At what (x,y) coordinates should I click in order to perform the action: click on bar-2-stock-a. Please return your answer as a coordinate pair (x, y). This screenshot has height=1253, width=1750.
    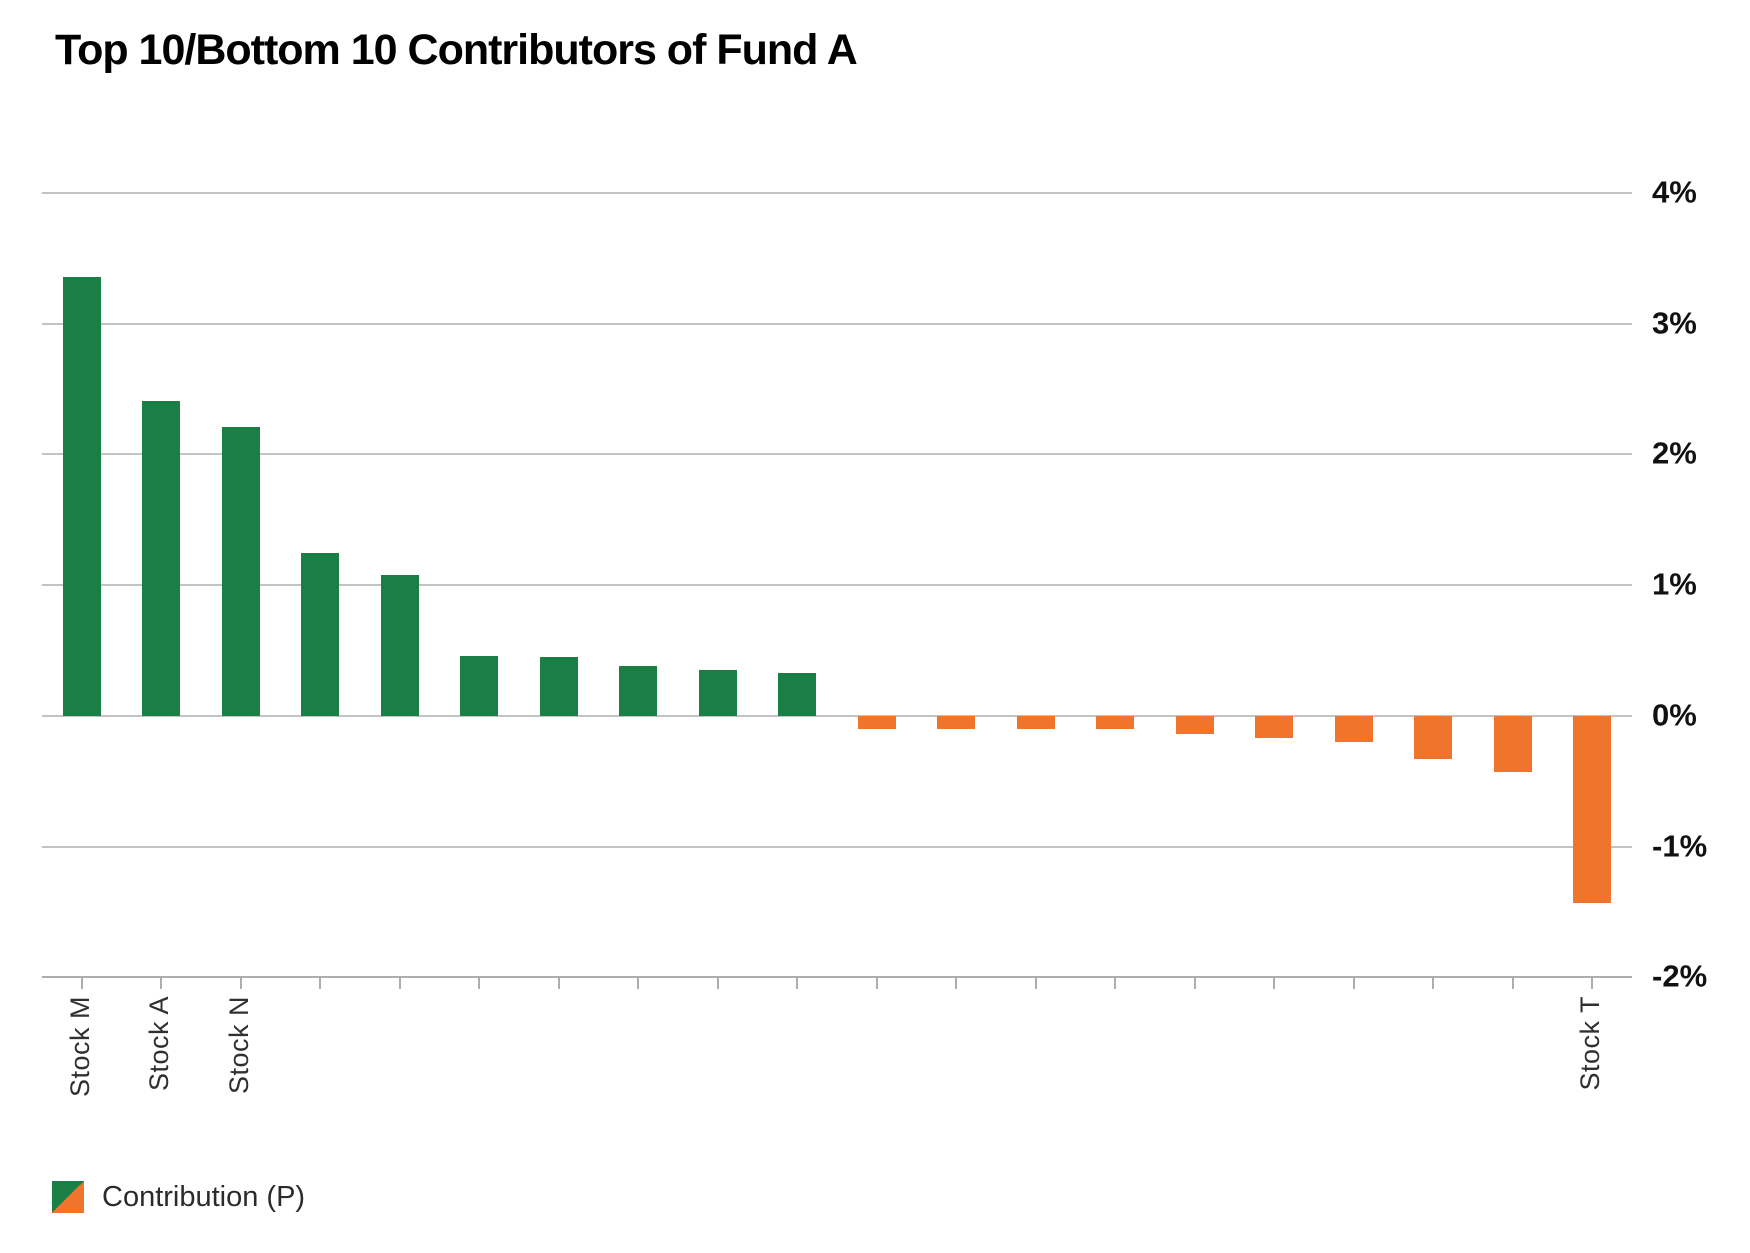
    Looking at the image, I should click on (161, 558).